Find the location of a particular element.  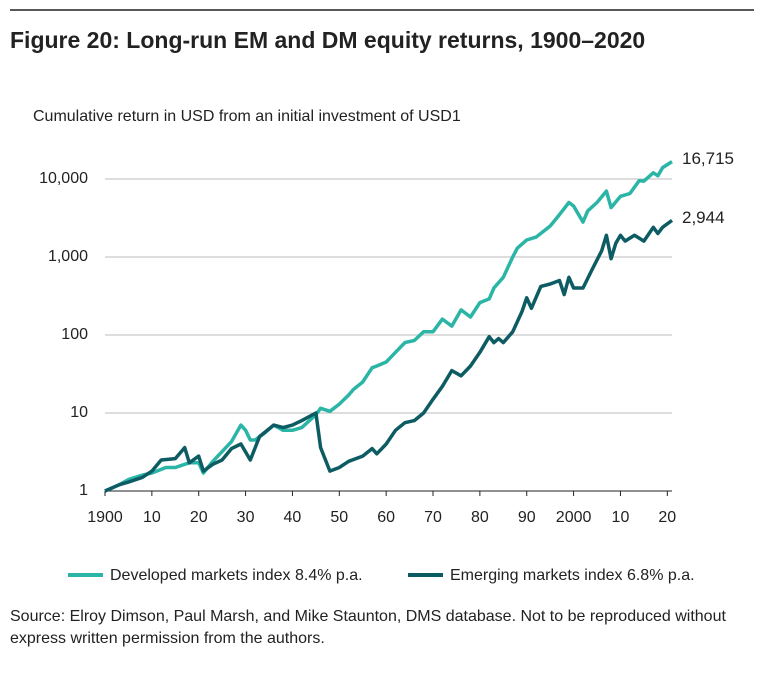

x-tick-label: 60 is located at coordinates (386, 517).